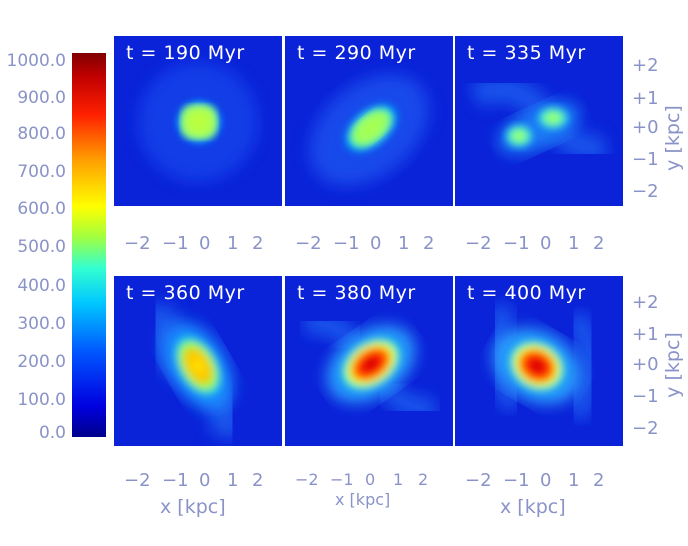 The width and height of the screenshot is (688, 546). I want to click on density-panel-4: t = 360 Myr, so click(198, 361).